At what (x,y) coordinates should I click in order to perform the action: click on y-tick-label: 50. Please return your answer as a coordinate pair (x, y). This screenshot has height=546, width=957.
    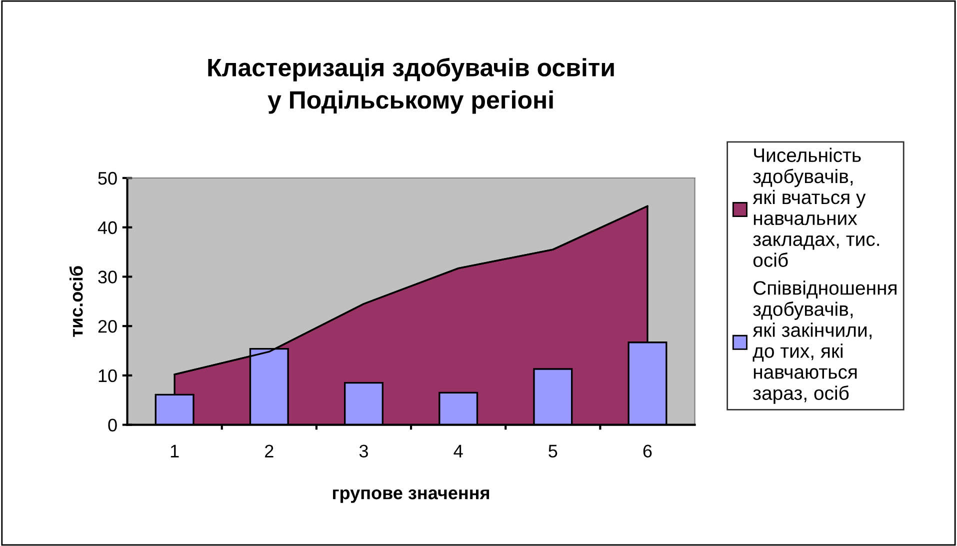
    Looking at the image, I should click on (107, 178).